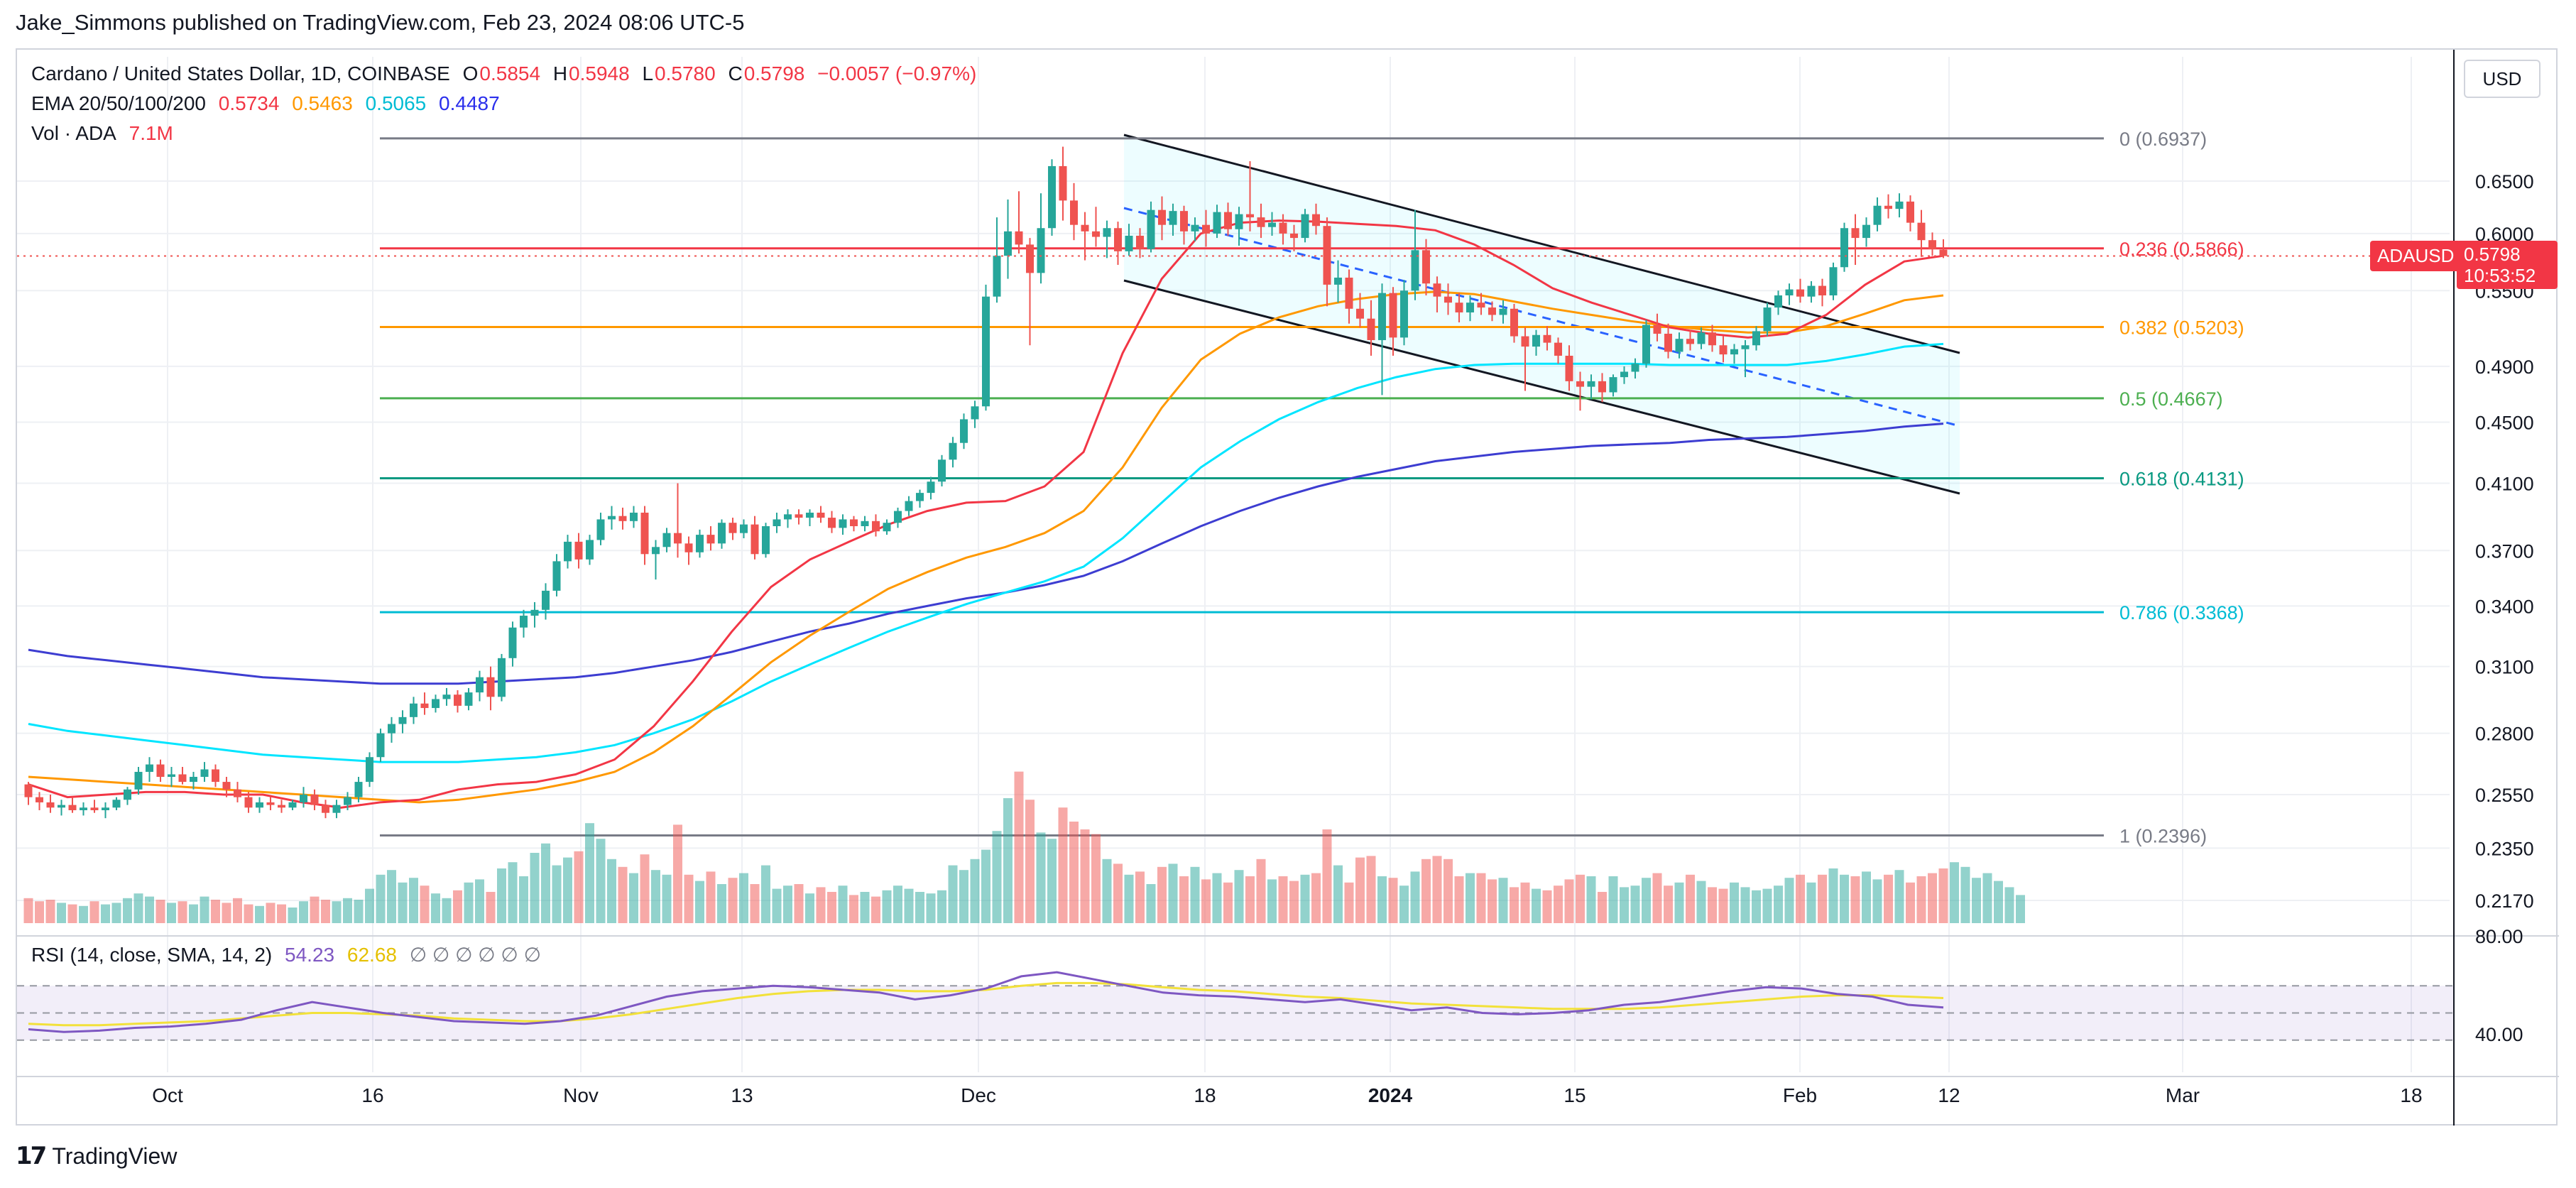  What do you see at coordinates (1800, 1095) in the screenshot?
I see `time-tick-label: Feb` at bounding box center [1800, 1095].